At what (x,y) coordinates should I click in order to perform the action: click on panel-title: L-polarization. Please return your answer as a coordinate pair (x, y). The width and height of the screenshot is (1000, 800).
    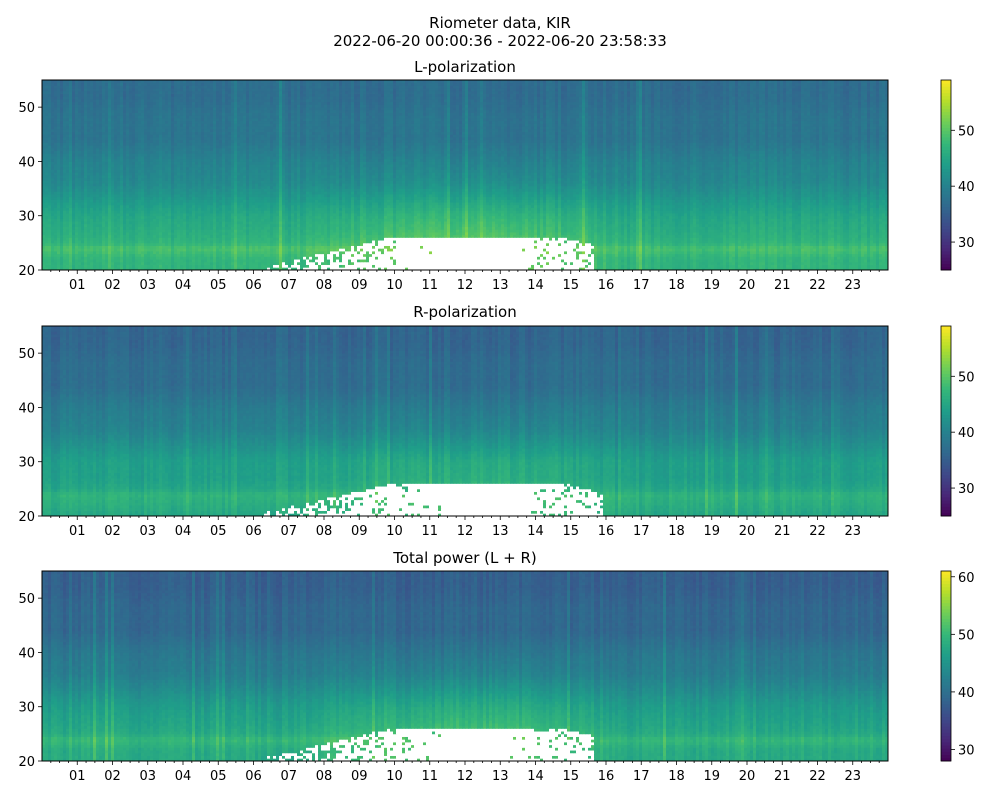
    Looking at the image, I should click on (465, 67).